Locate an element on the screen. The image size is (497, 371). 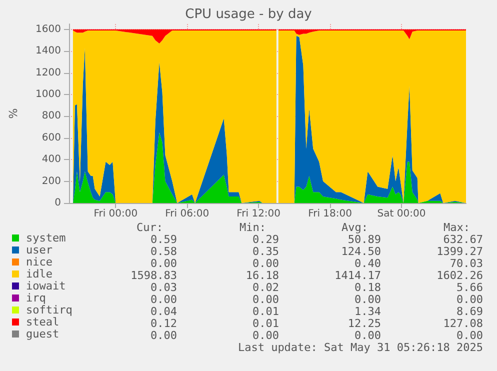
text: 0.04 is located at coordinates (164, 311).